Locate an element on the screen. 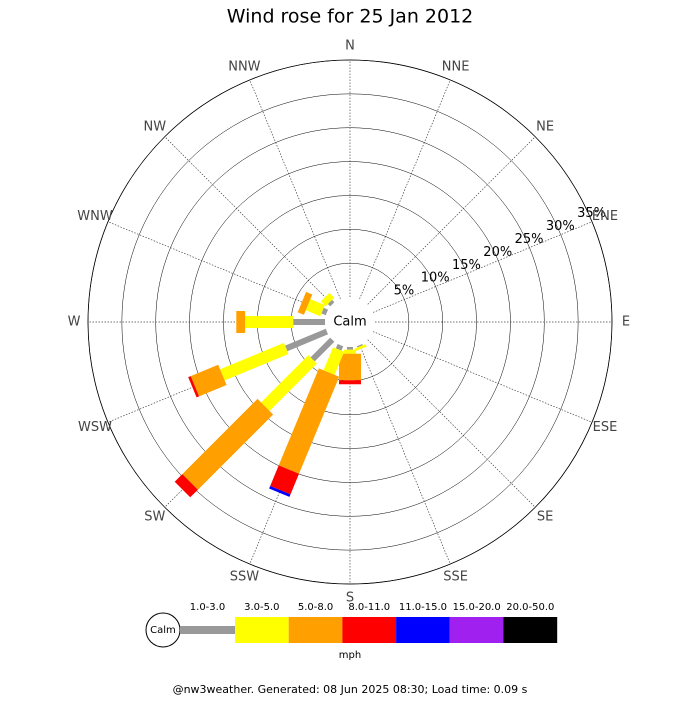 This screenshot has height=704, width=700. ring-label: 15% is located at coordinates (466, 265).